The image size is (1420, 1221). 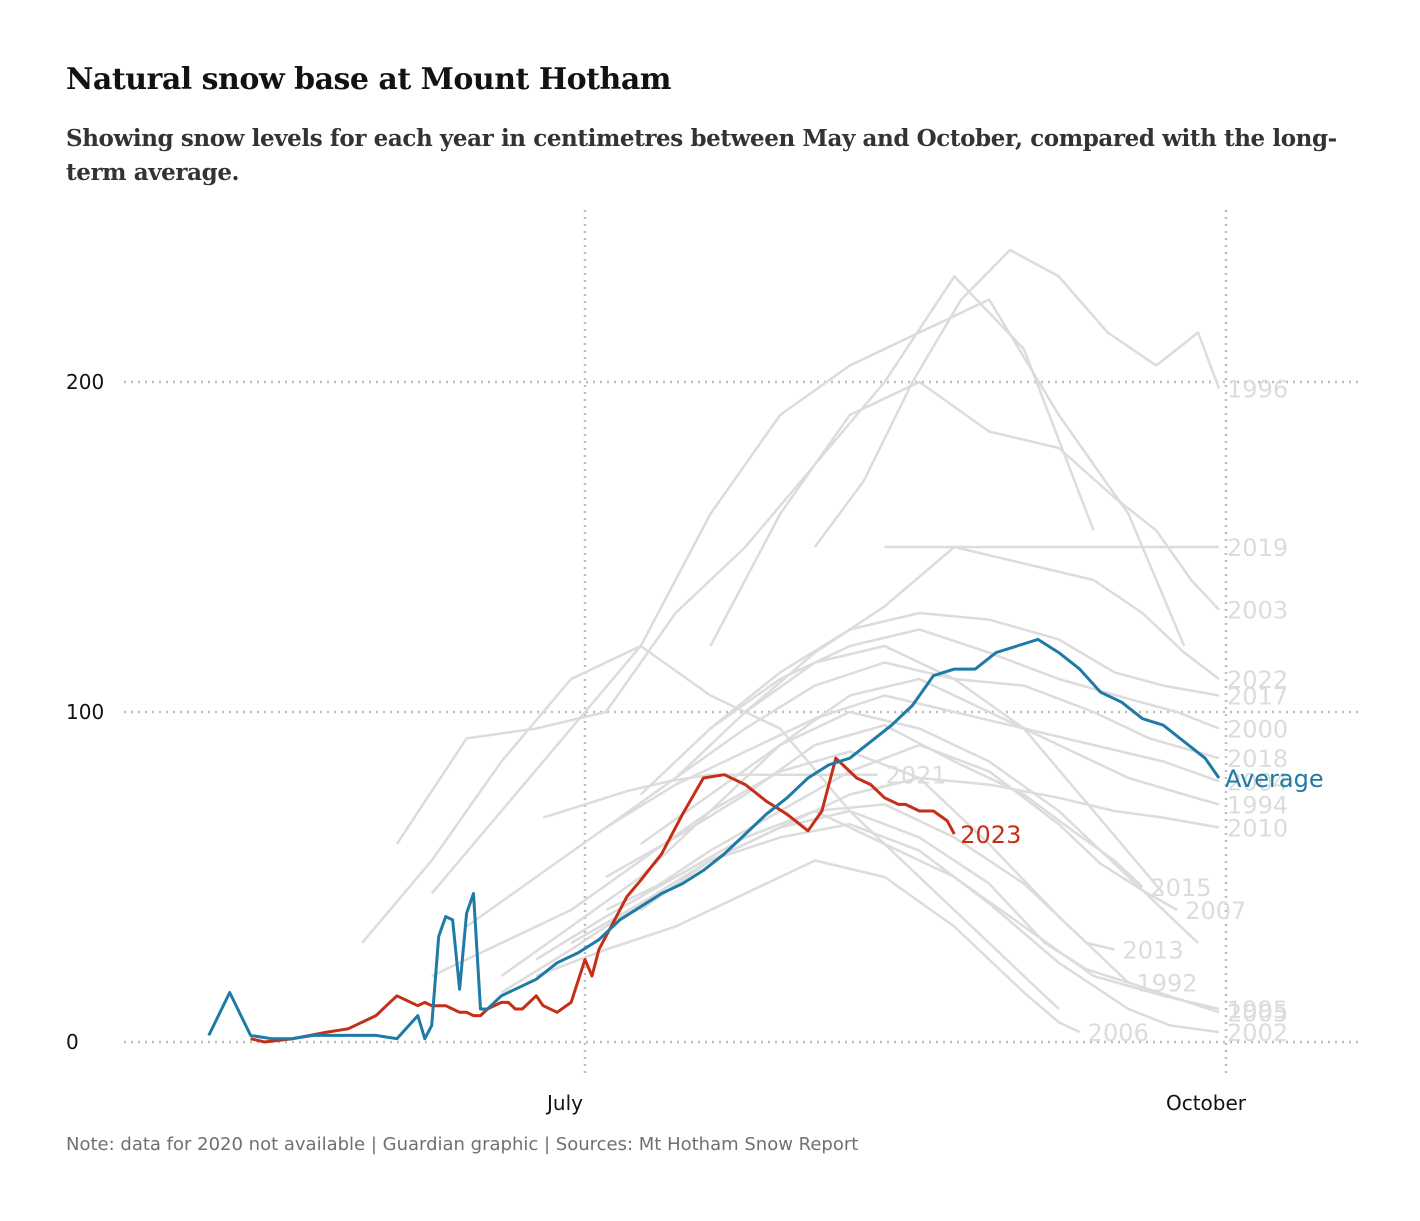 I want to click on series-label-2007: 2007, so click(x=1215, y=911).